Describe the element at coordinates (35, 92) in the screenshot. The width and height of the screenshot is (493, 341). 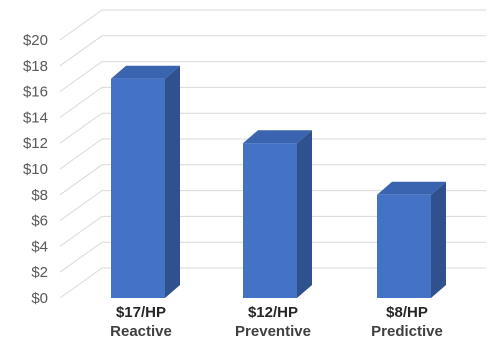
I see `y-tick-label: $16` at that location.